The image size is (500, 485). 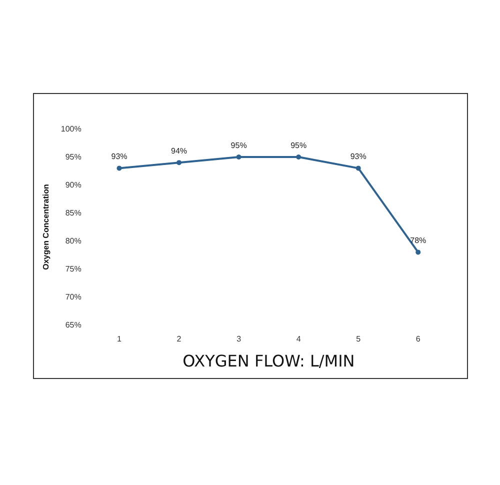 What do you see at coordinates (268, 361) in the screenshot?
I see `x-axis-title: OXYGEN FLOW: L/MIN` at bounding box center [268, 361].